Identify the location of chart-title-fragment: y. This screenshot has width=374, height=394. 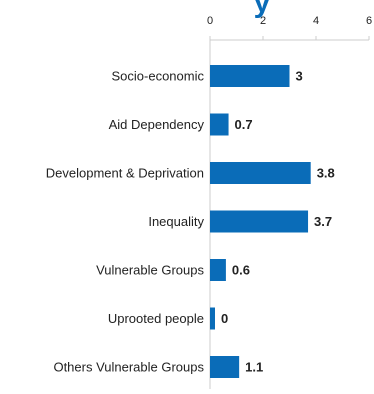
(262, 9).